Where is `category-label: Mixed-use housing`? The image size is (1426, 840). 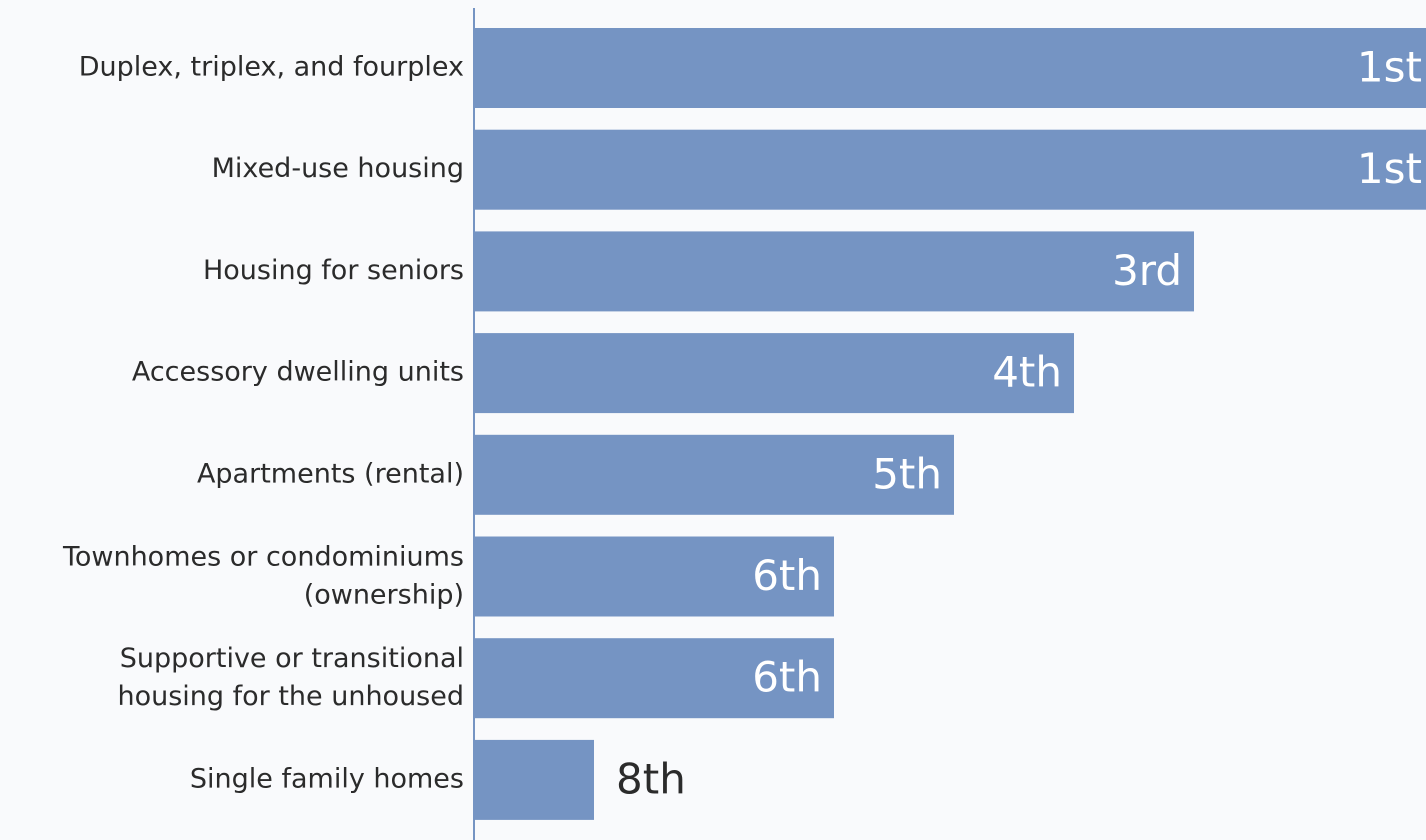 category-label: Mixed-use housing is located at coordinates (338, 168).